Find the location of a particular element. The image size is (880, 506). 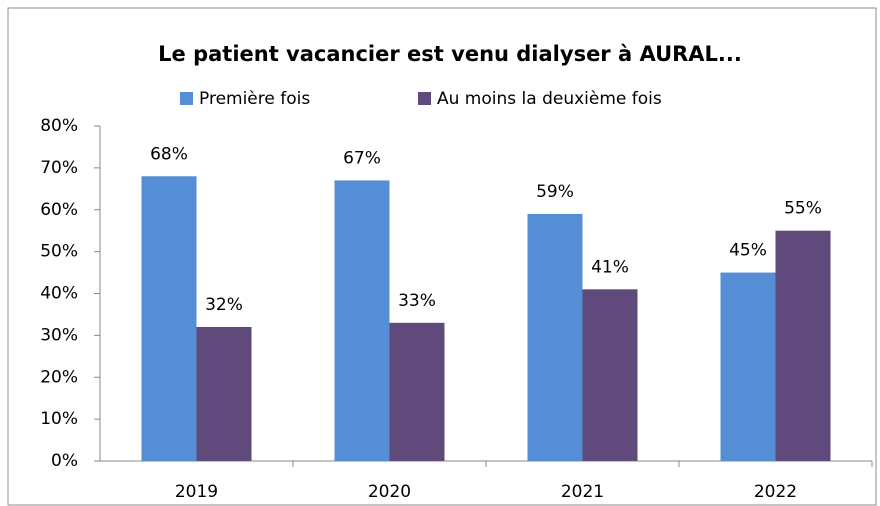

legend-label: Au moins la deuxième fois is located at coordinates (549, 99).